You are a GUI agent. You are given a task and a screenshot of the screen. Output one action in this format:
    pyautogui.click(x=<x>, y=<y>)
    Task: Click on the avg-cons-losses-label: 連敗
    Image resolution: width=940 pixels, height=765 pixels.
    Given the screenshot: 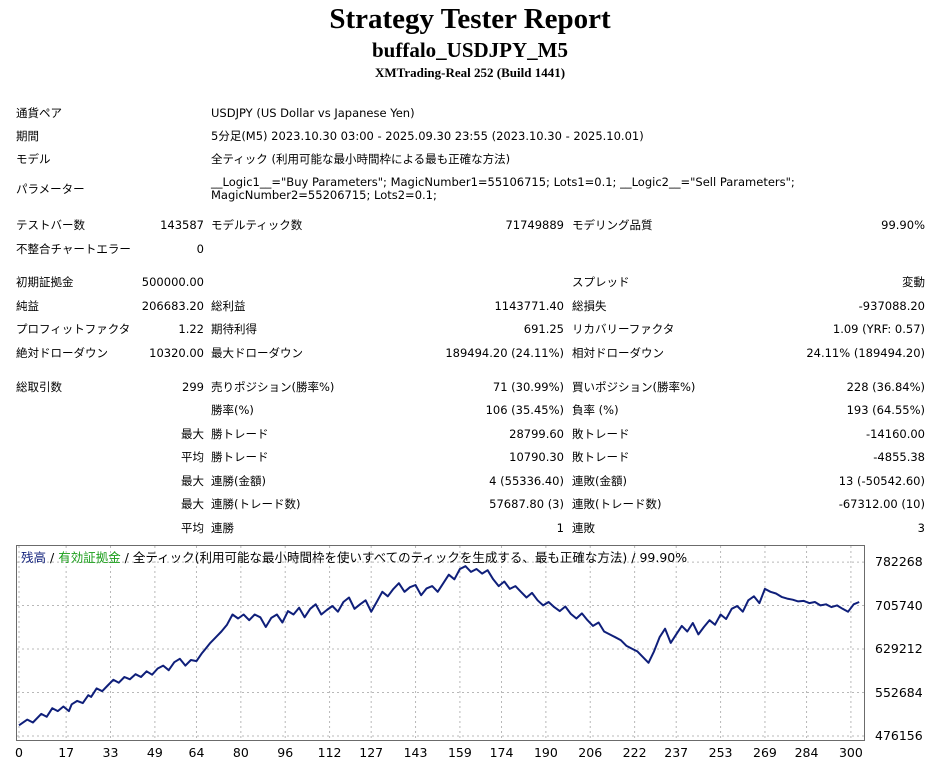 What is the action you would take?
    pyautogui.click(x=583, y=528)
    